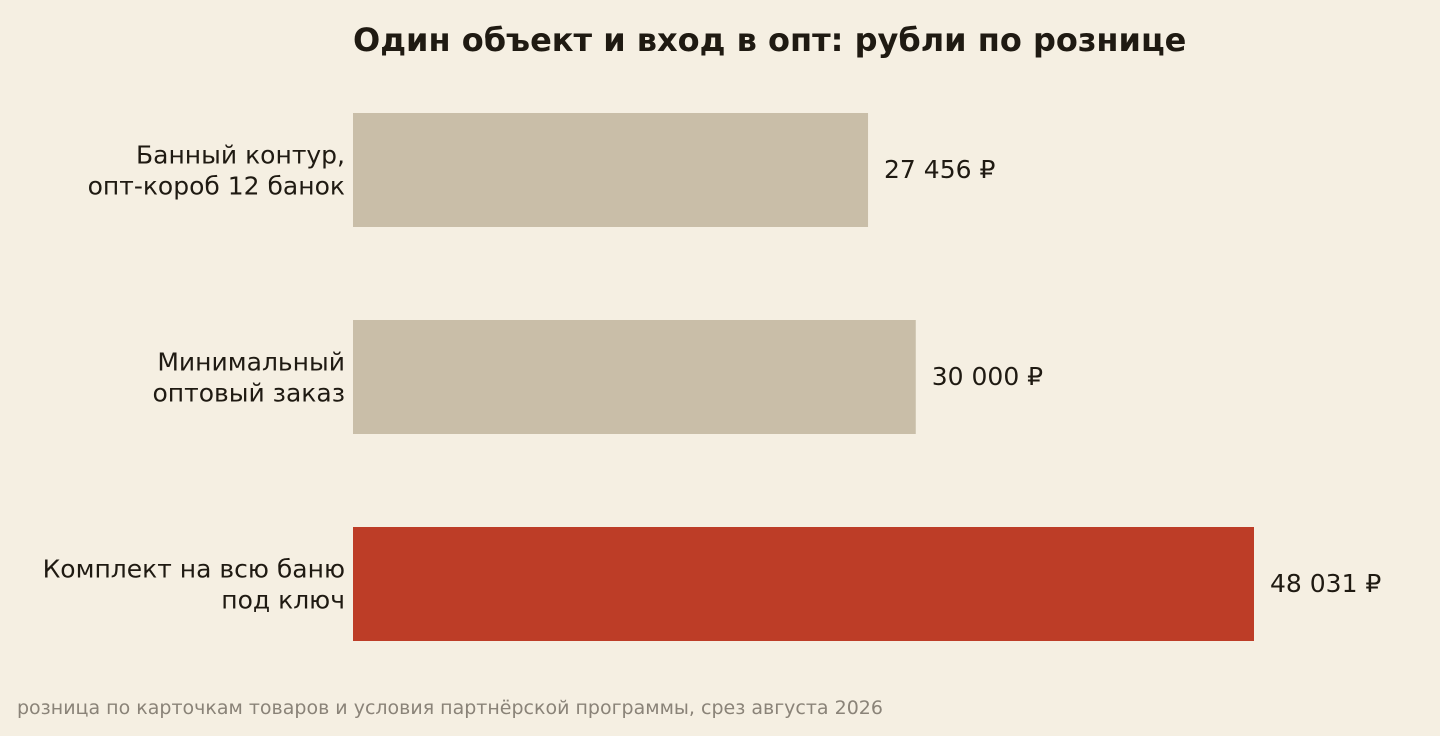 The height and width of the screenshot is (736, 1440). What do you see at coordinates (216, 171) in the screenshot?
I see `category-label-0: Банный контур, опт-короб 12 банок` at bounding box center [216, 171].